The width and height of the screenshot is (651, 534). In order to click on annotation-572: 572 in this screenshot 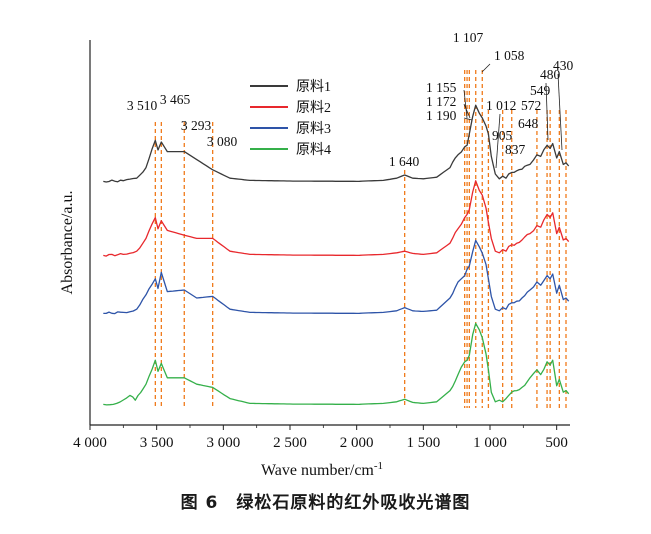, I will do `click(531, 105)`.